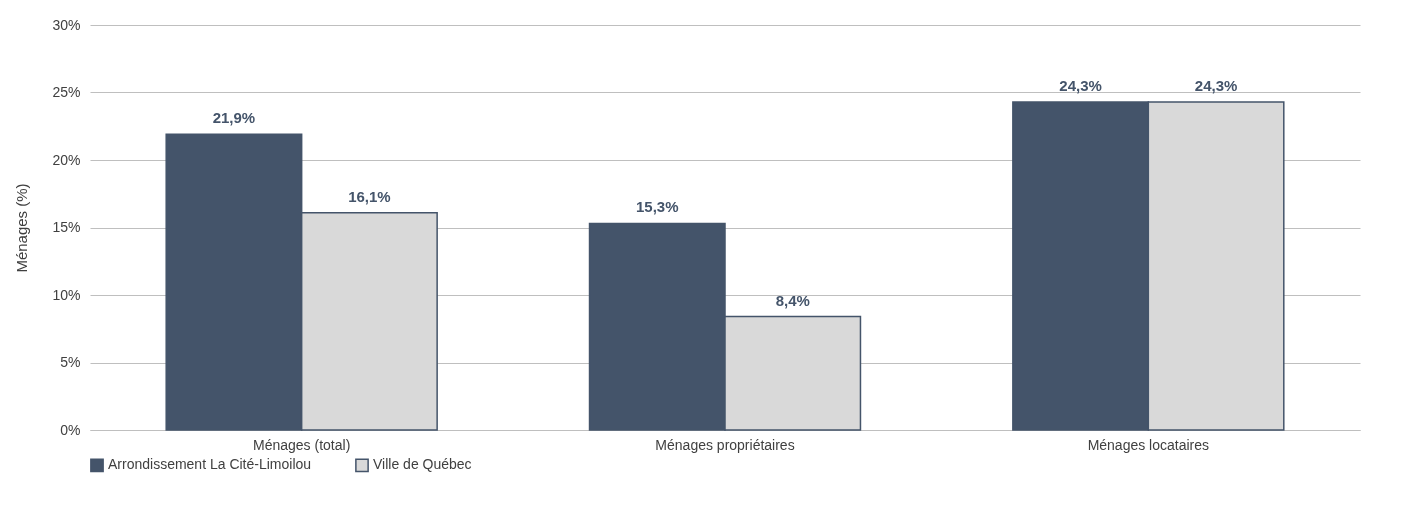  Describe the element at coordinates (210, 464) in the screenshot. I see `legend-label: Arrondissement La Cité-Limoilou` at that location.